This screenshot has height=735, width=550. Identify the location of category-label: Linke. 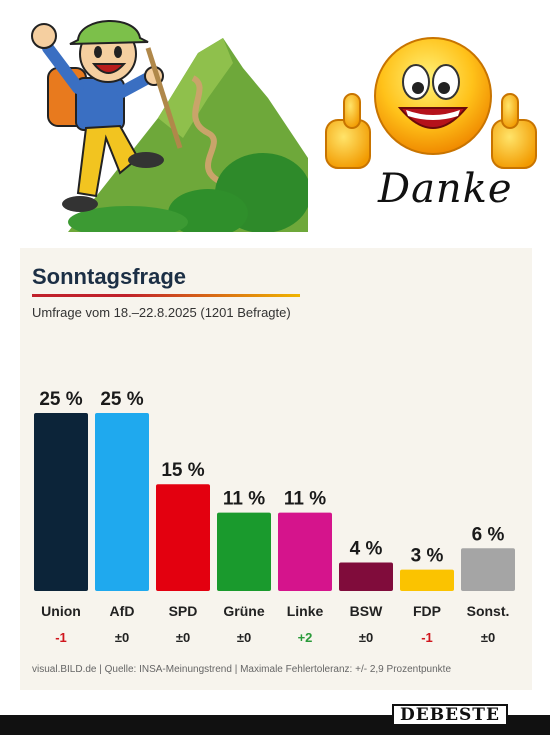
(305, 611).